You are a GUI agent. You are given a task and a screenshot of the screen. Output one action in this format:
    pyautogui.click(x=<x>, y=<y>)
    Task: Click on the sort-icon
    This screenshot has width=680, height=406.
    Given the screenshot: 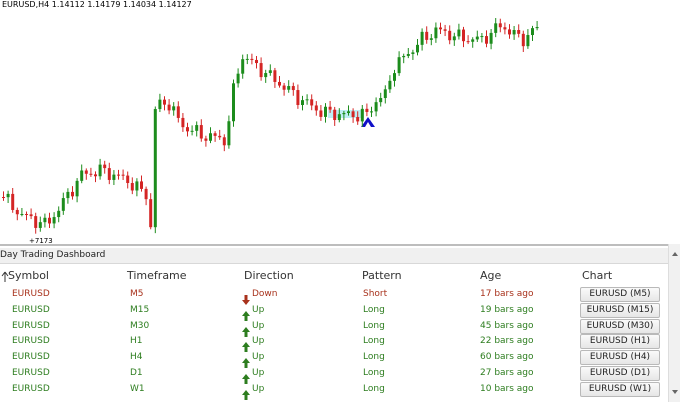 What is the action you would take?
    pyautogui.click(x=5, y=277)
    